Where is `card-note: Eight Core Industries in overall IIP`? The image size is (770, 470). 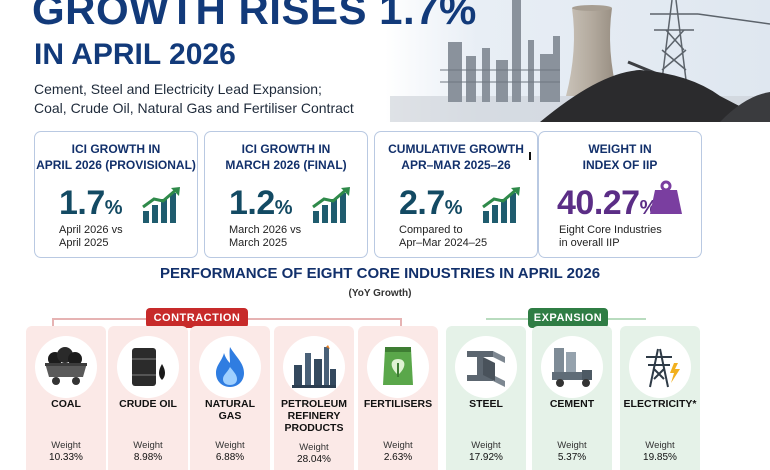
card-note: Eight Core Industries in overall IIP is located at coordinates (610, 237).